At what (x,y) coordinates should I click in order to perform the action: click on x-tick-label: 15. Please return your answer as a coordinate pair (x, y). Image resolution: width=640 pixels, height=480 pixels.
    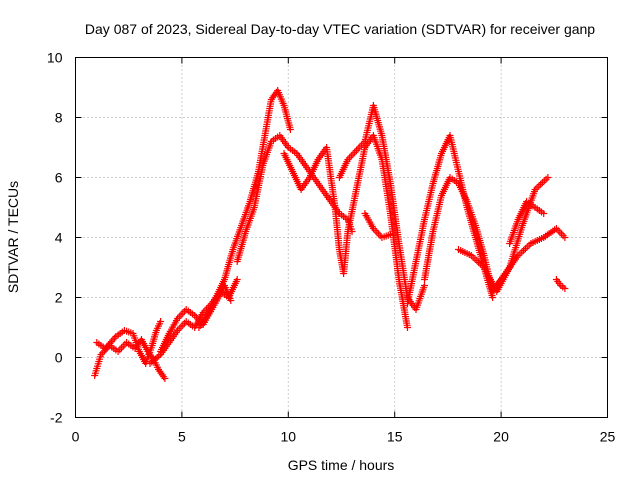
    Looking at the image, I should click on (395, 437).